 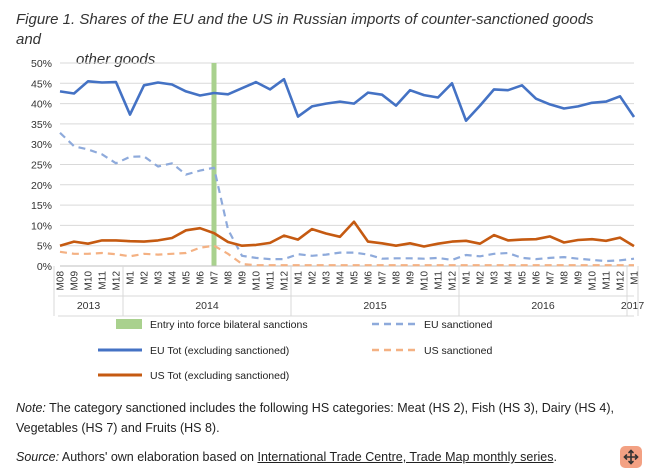 I want to click on legend-label: US sanctioned, so click(x=458, y=351).